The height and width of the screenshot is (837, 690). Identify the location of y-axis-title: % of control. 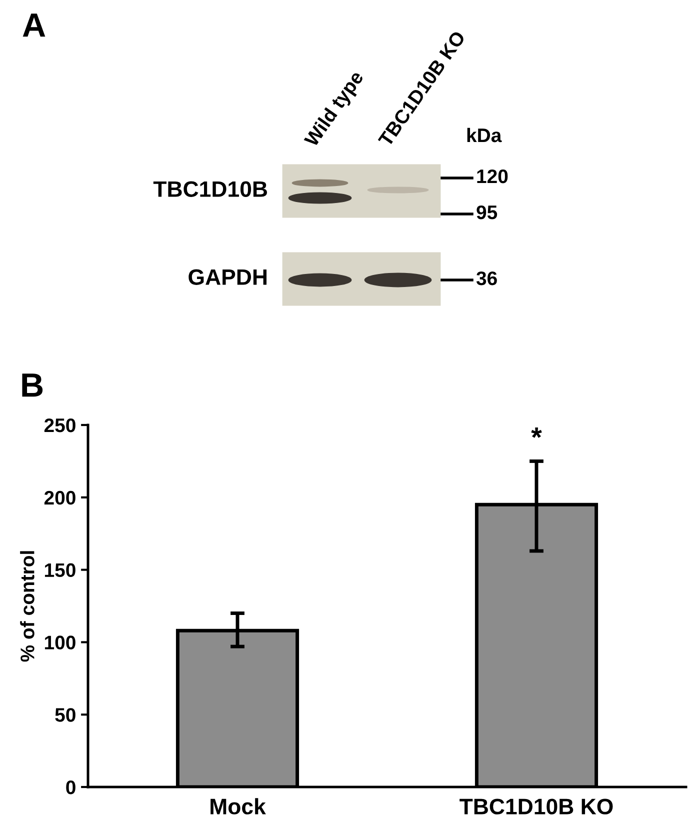
(27, 606).